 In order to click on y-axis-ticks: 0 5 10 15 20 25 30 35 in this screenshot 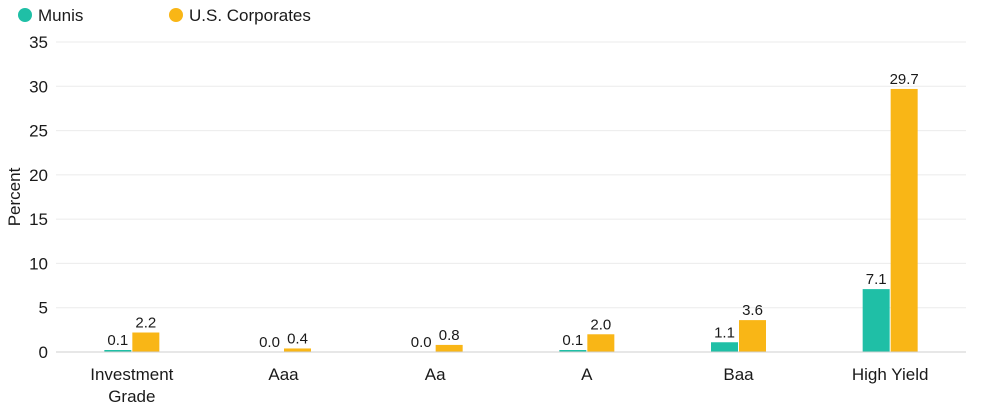, I will do `click(38, 197)`.